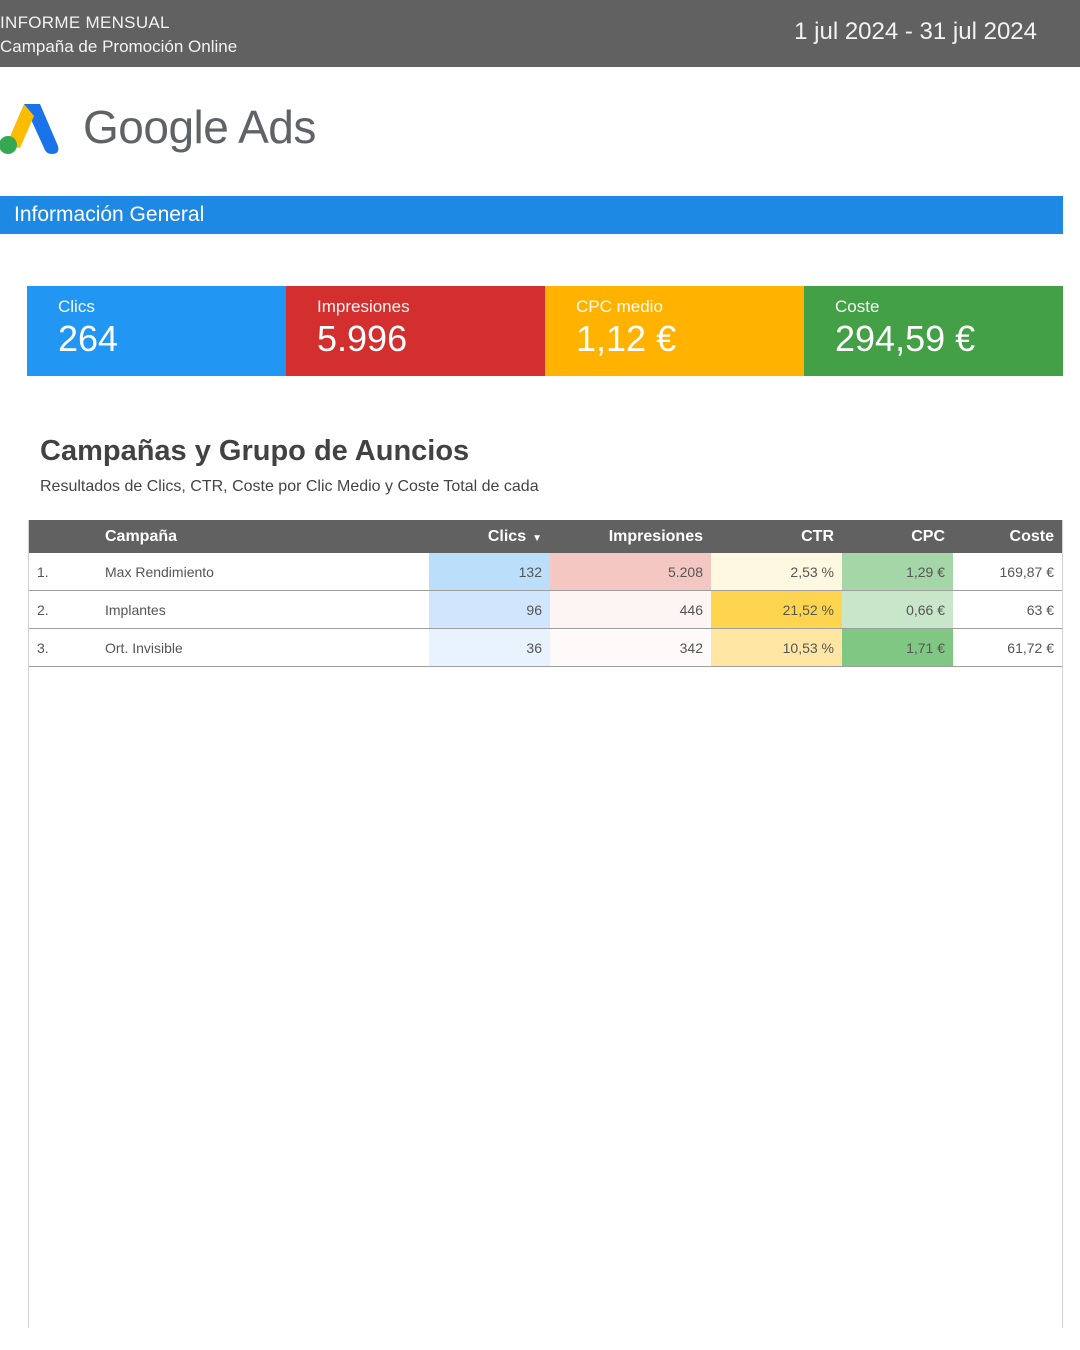 The width and height of the screenshot is (1080, 1350). Describe the element at coordinates (928, 536) in the screenshot. I see `column-header-cpc: CPC` at that location.